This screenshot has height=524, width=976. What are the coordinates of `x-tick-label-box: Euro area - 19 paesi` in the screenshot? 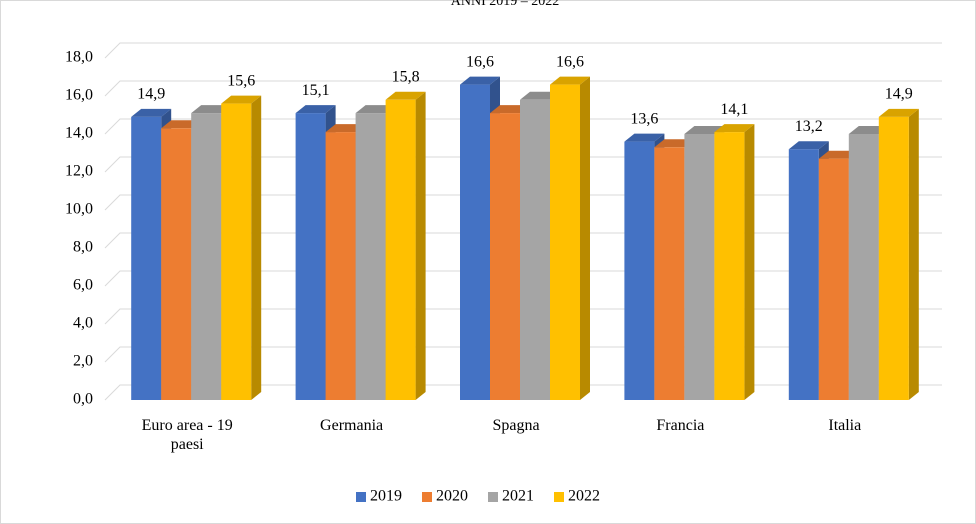 It's located at (187, 435).